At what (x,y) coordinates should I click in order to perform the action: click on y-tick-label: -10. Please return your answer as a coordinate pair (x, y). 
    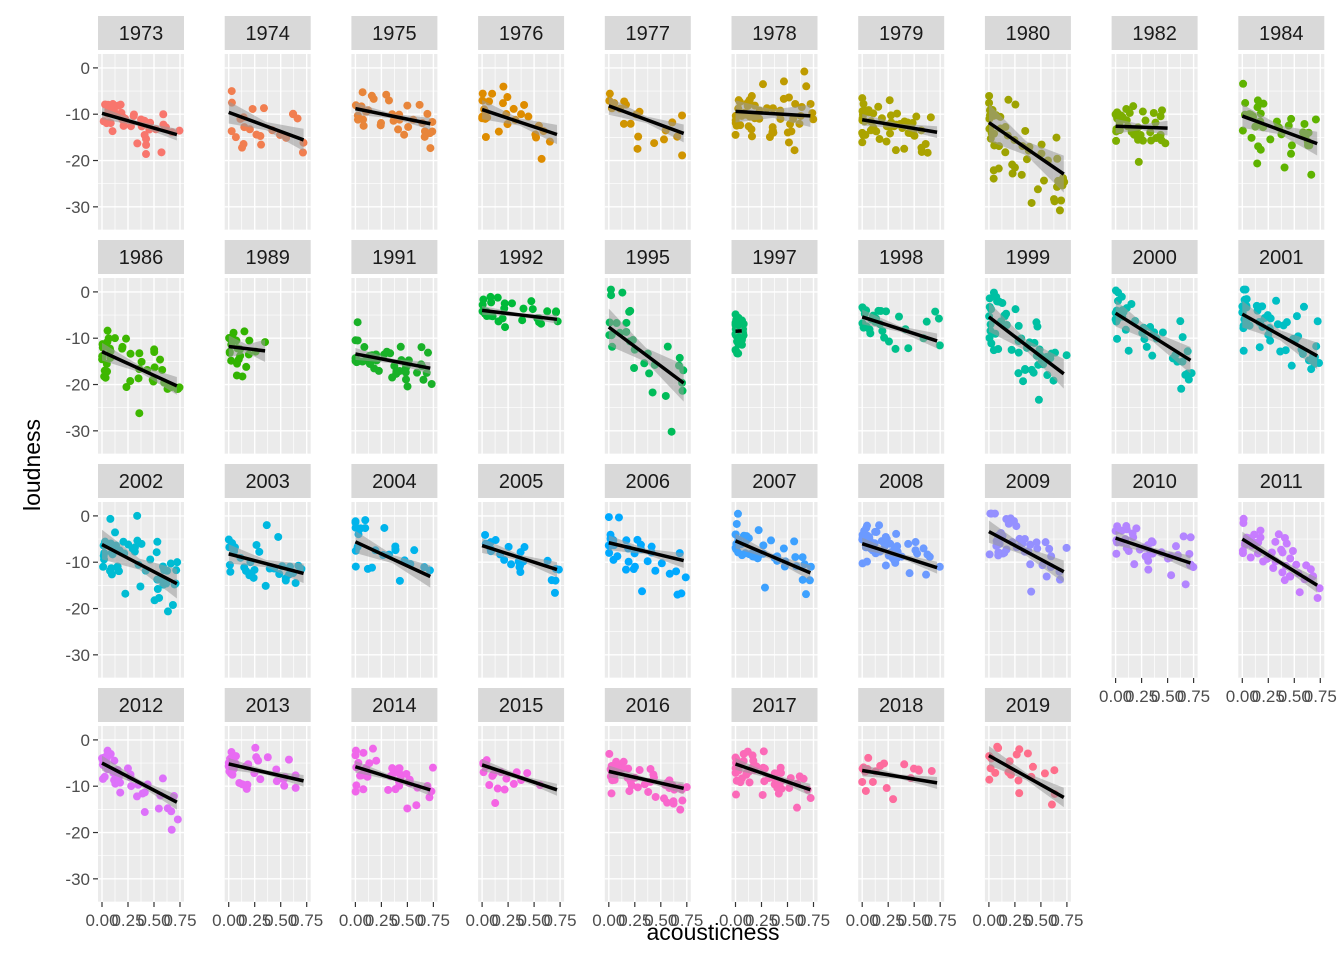
    Looking at the image, I should click on (77, 786).